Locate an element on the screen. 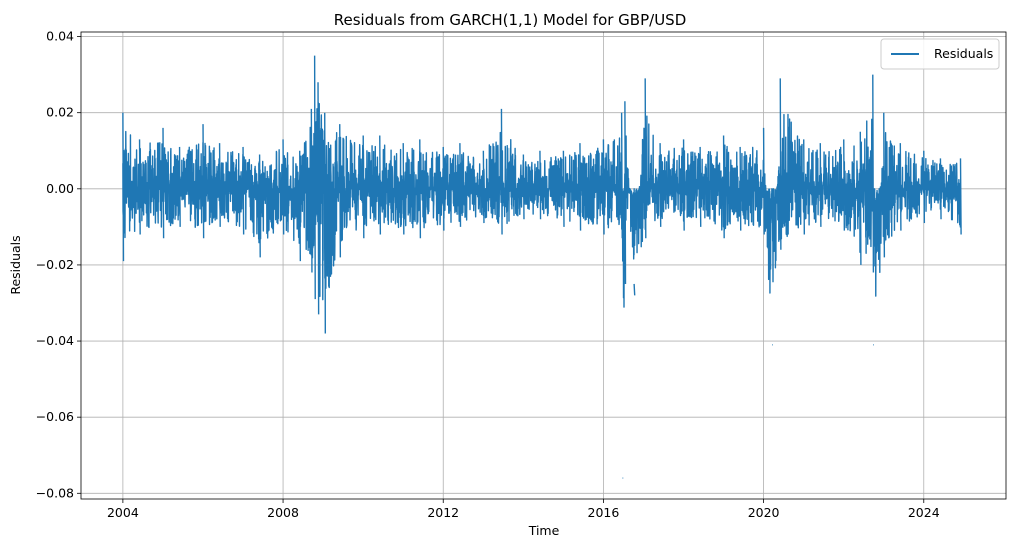 This screenshot has height=547, width=1021. y-tick-label: −0.04 is located at coordinates (55, 340).